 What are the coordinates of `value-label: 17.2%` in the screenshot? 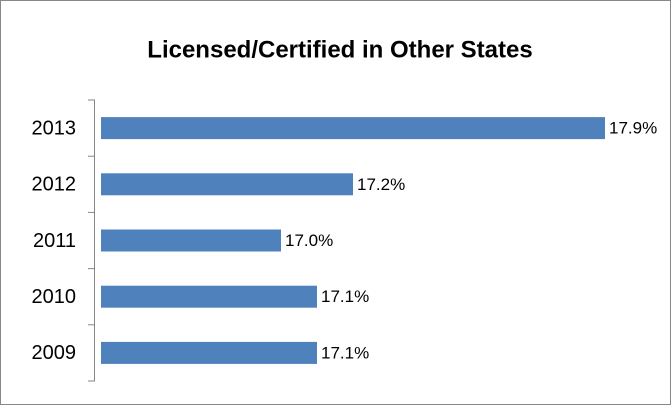 It's located at (381, 184).